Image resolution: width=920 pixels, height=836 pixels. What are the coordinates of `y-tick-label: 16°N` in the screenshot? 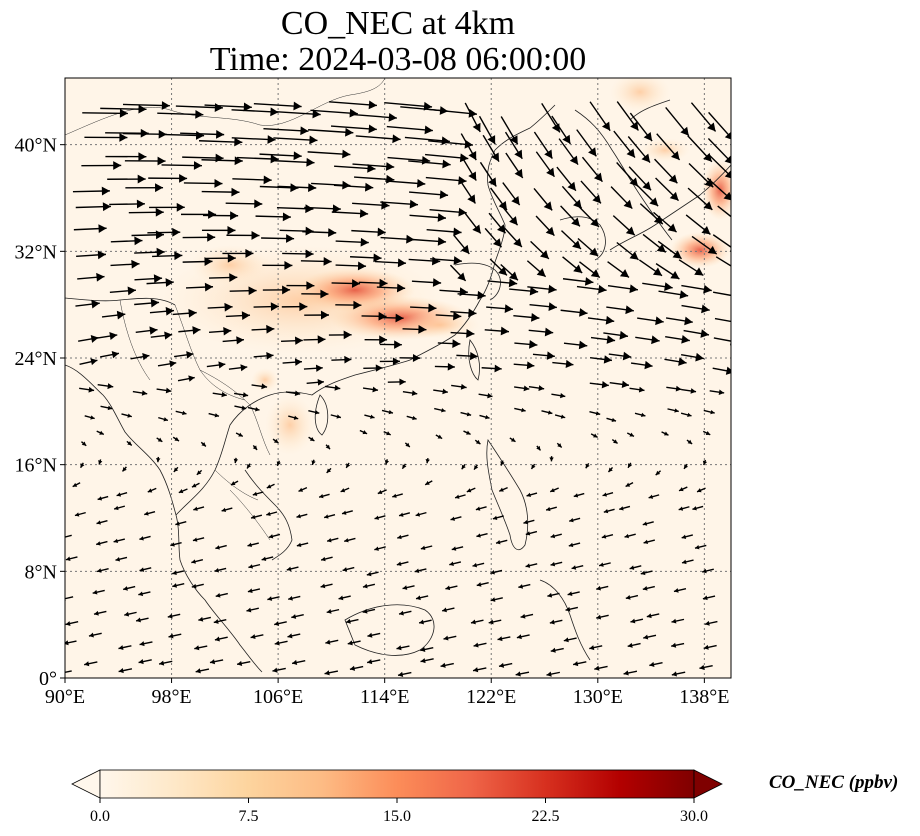 It's located at (36, 466).